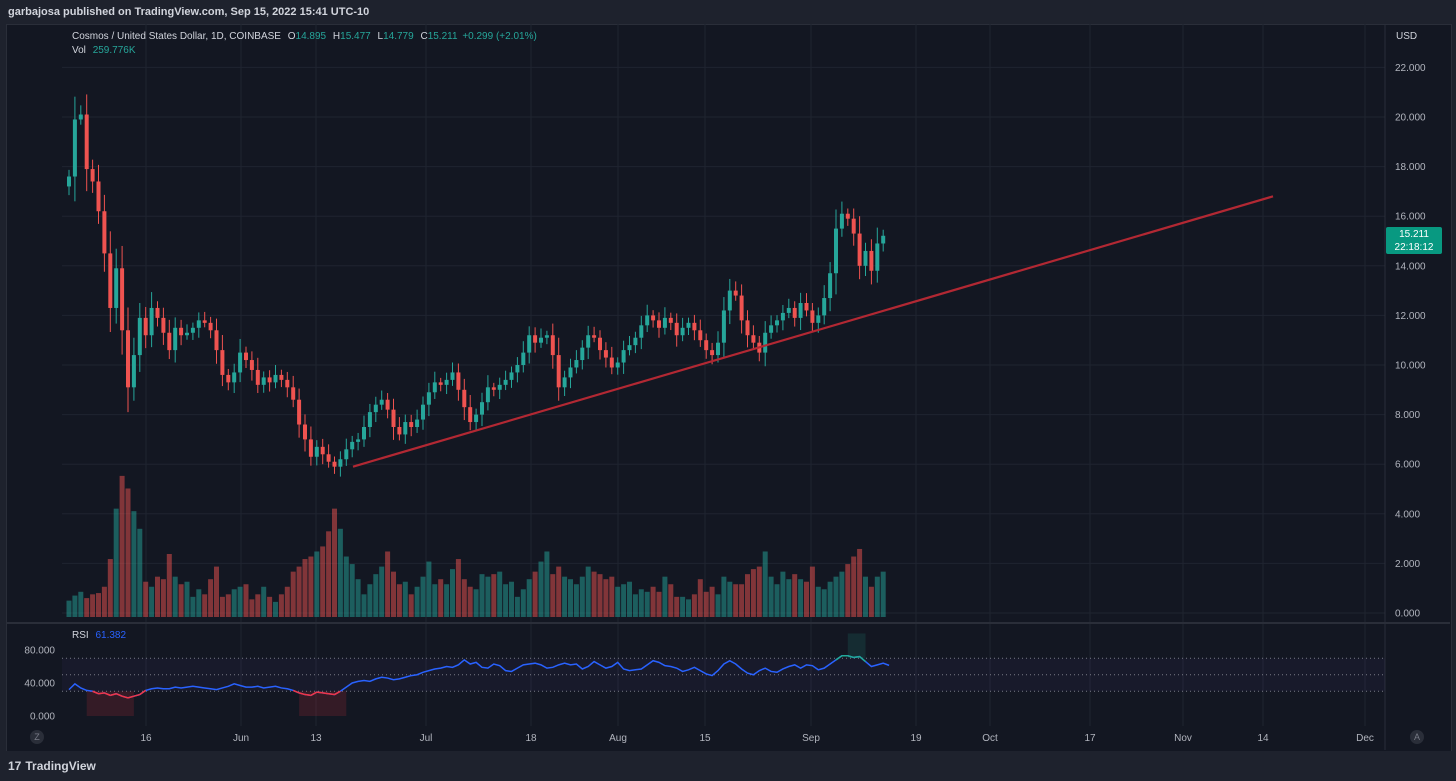  I want to click on open-label: O, so click(291, 36).